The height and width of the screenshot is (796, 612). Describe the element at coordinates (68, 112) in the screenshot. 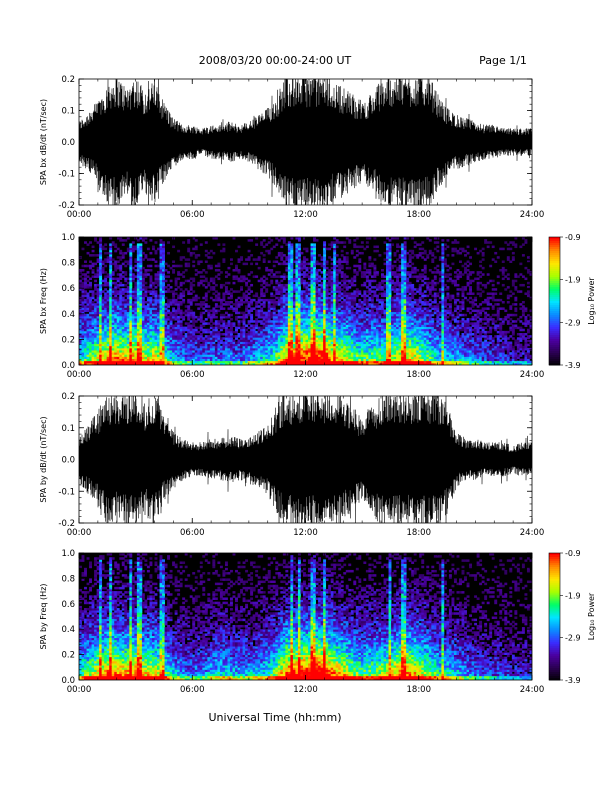

I see `y-tick-label: 0.1` at that location.